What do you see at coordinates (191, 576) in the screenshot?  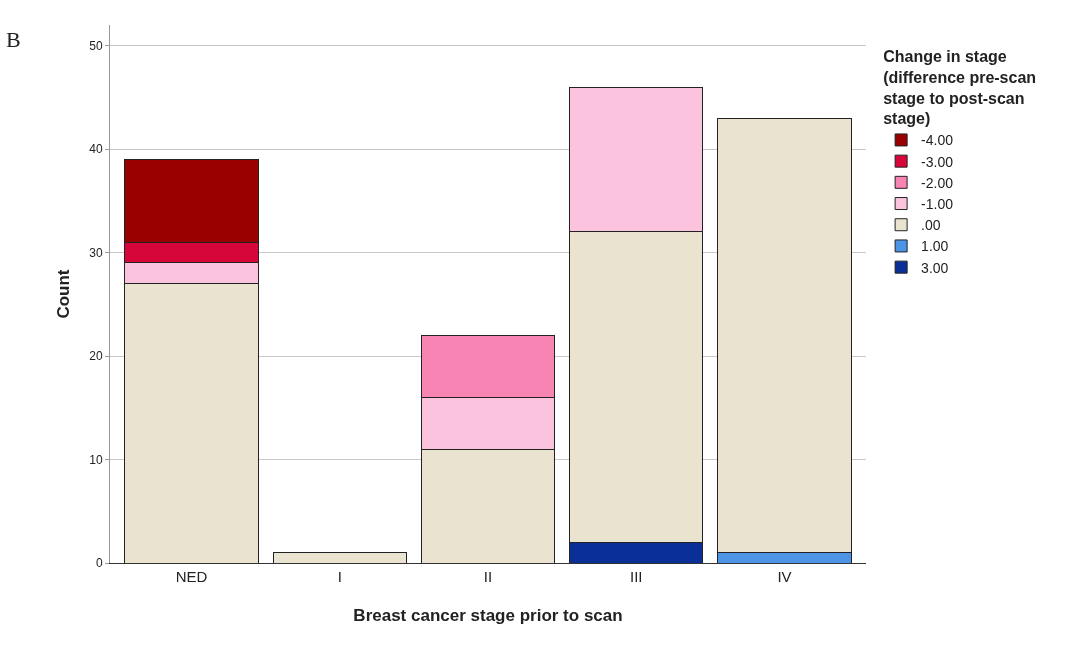 I see `x-tick-label: NED` at bounding box center [191, 576].